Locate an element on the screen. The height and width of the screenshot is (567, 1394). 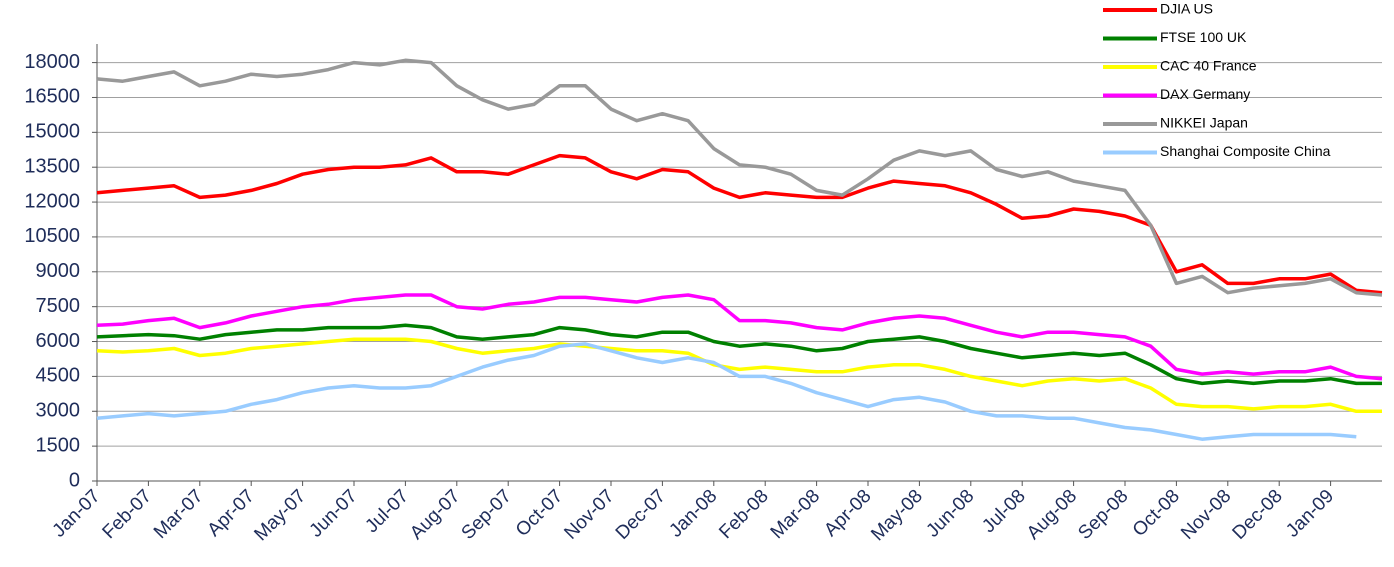
y-tick-label: 10500 is located at coordinates (52, 236).